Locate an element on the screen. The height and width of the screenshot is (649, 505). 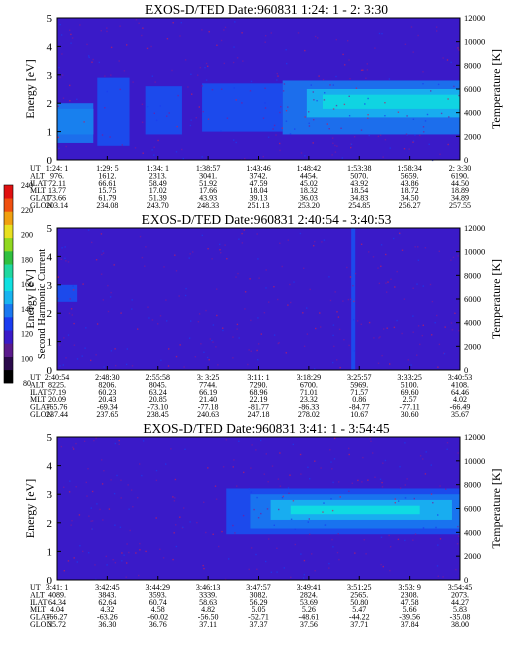
table-cell: 15.75 is located at coordinates (107, 190).